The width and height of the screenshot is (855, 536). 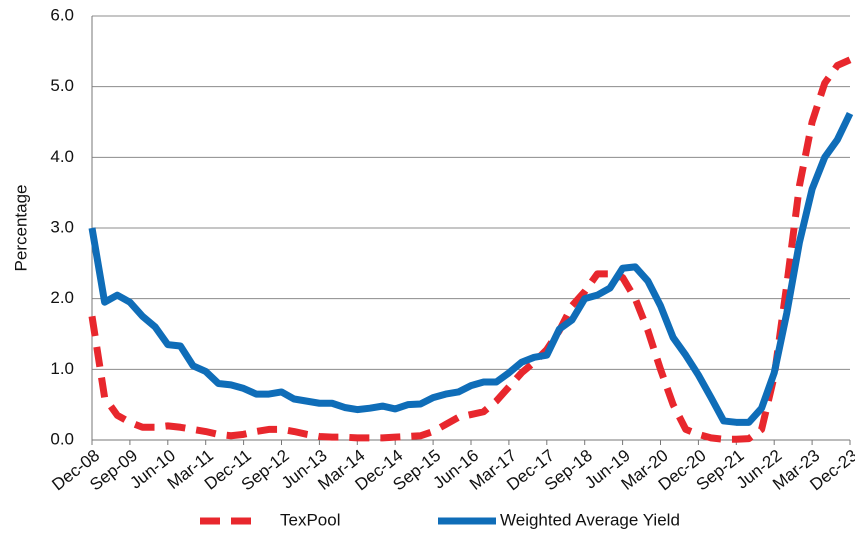 What do you see at coordinates (62, 14) in the screenshot?
I see `y-tick-label: 6.0` at bounding box center [62, 14].